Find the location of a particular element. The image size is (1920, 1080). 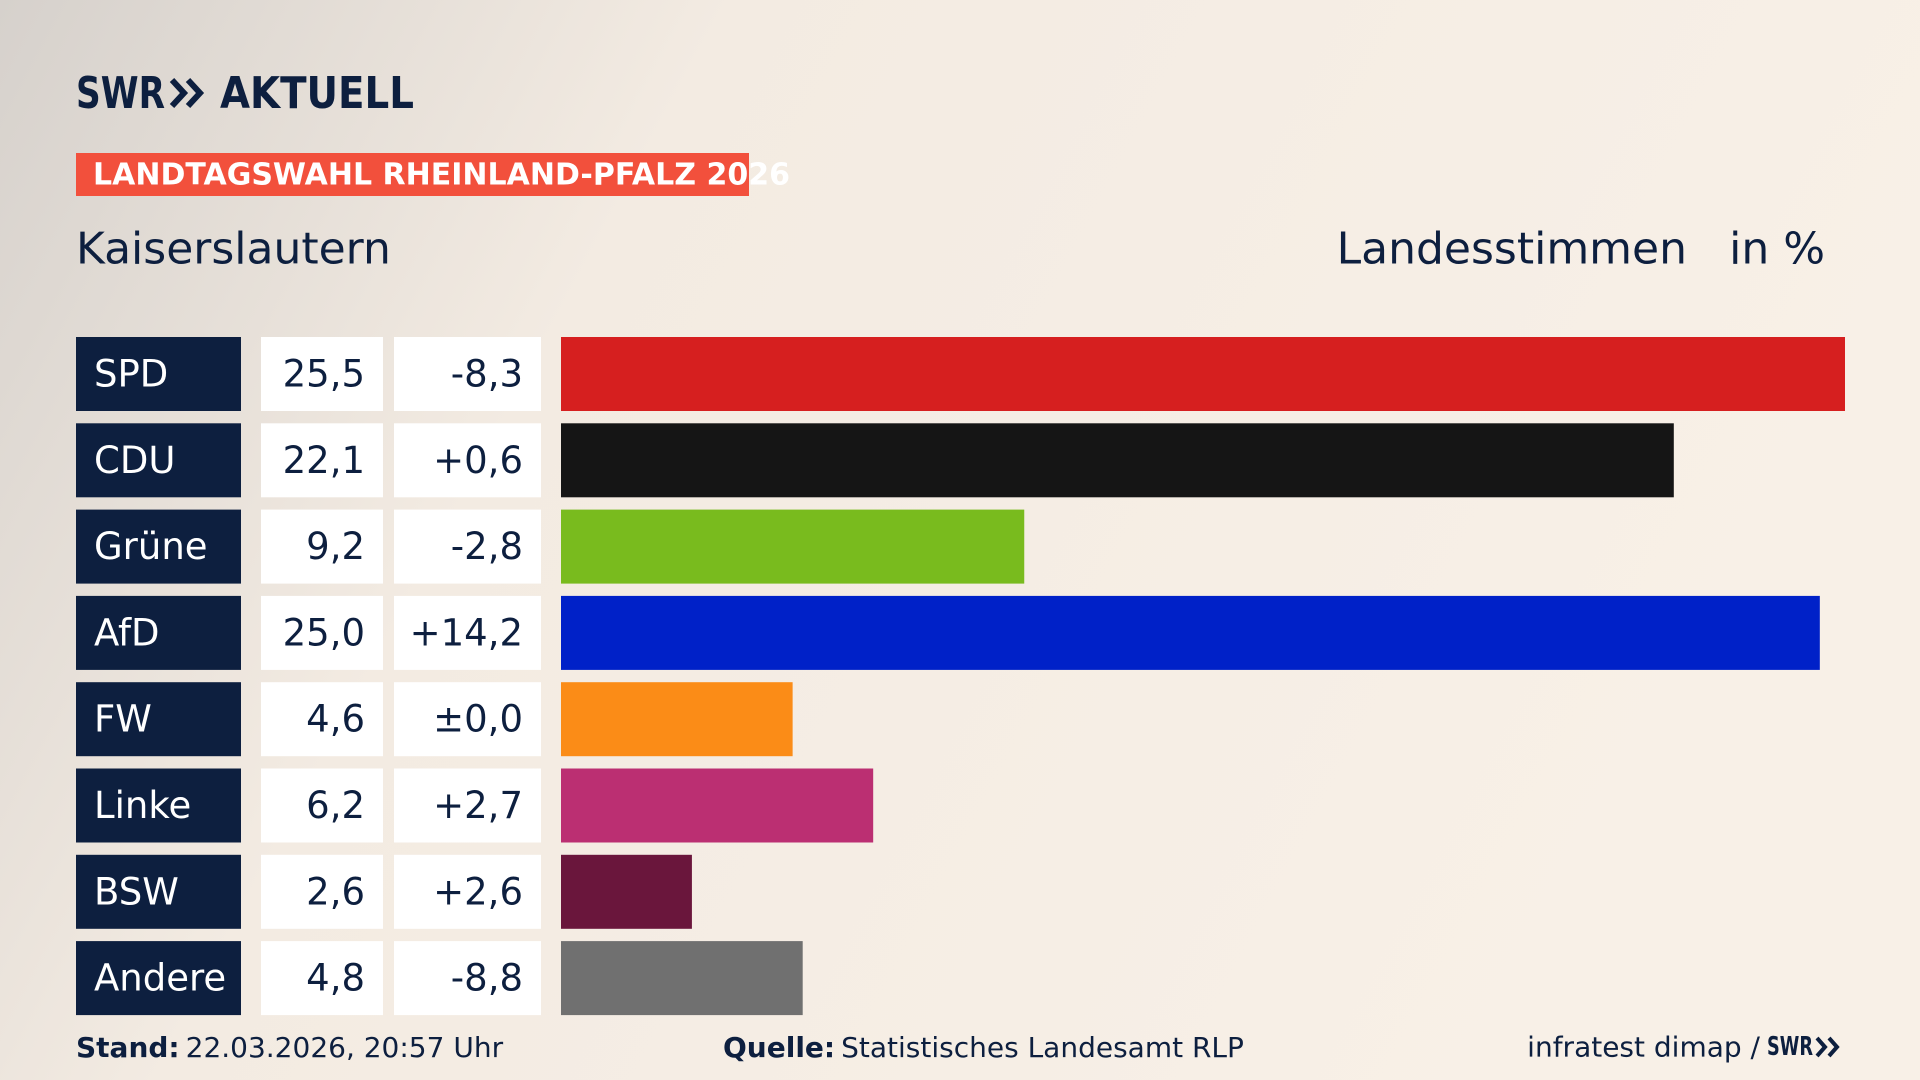

value-label: 2,6 is located at coordinates (335, 891).